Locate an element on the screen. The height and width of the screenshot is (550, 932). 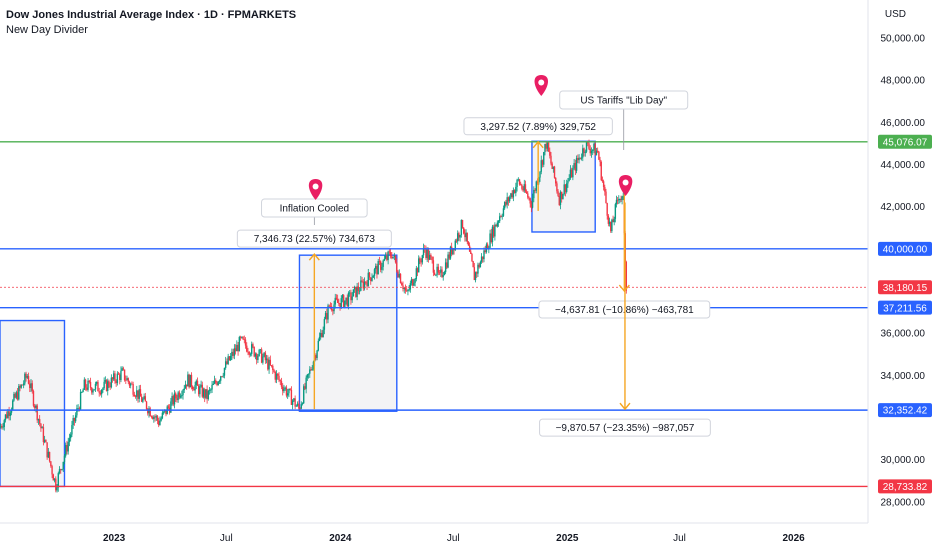
measure-label-1: 7,346.73 (22.57%) 734,673 is located at coordinates (315, 239).